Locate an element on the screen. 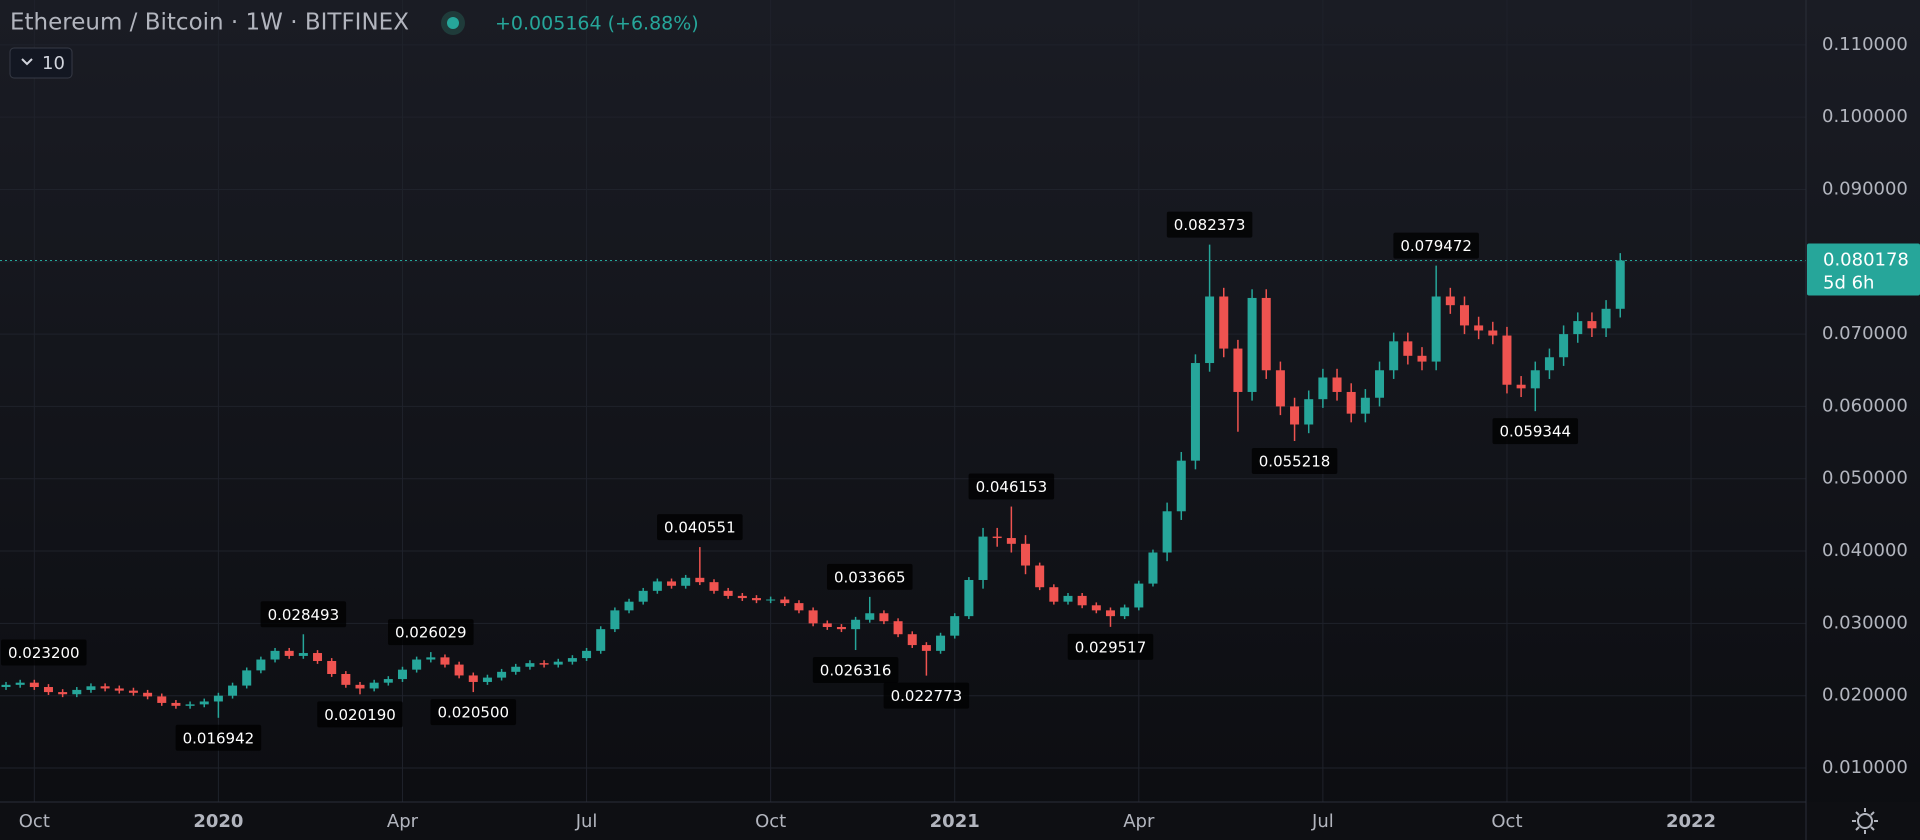 This screenshot has width=1920, height=840. y-tick-label: 0.090000 is located at coordinates (1865, 188).